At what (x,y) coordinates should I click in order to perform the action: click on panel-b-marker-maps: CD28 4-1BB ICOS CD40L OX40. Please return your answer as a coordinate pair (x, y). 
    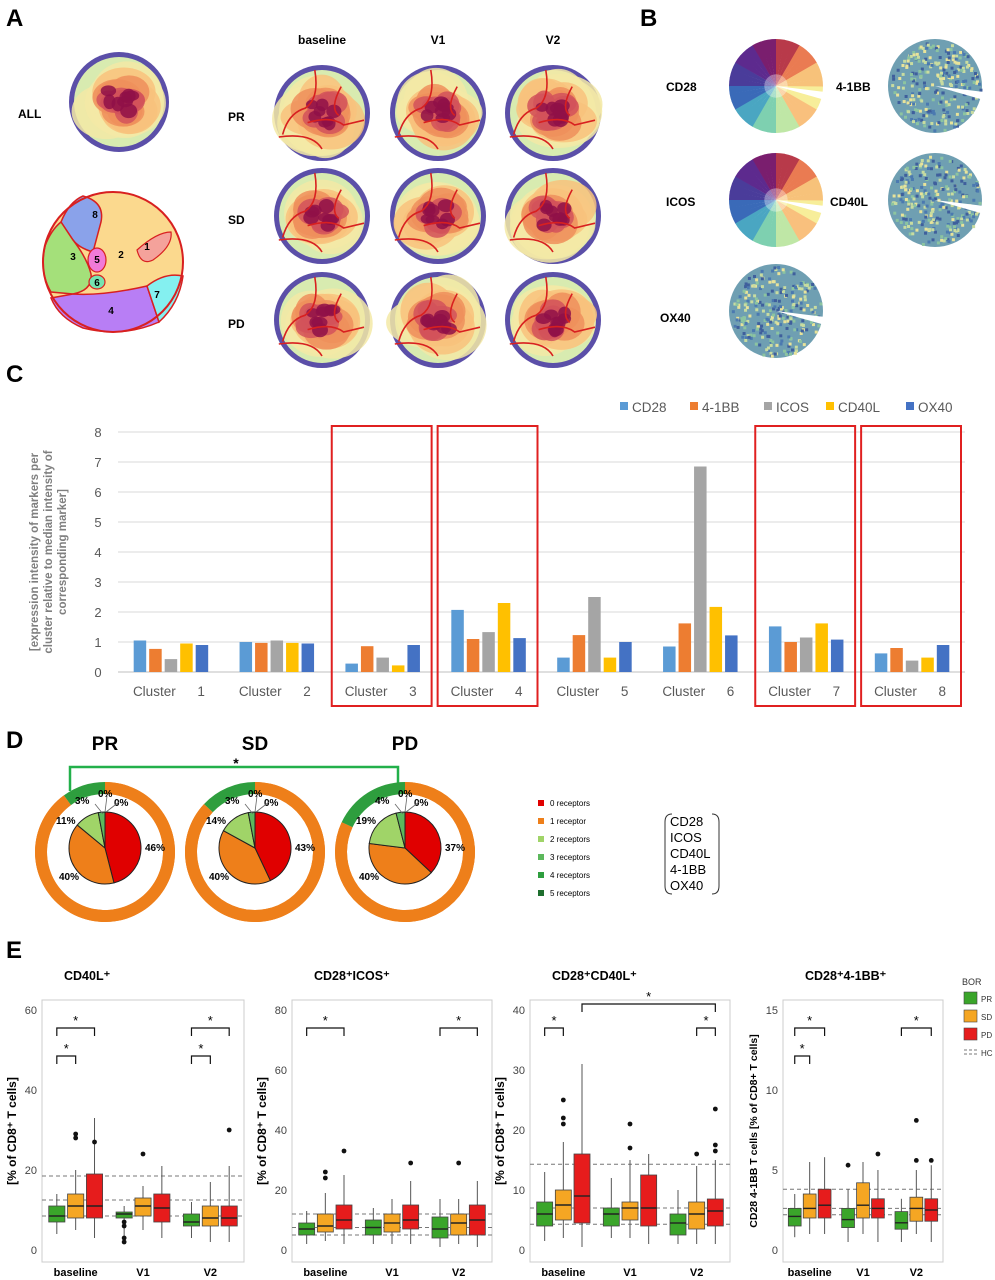
    Looking at the image, I should click on (822, 198).